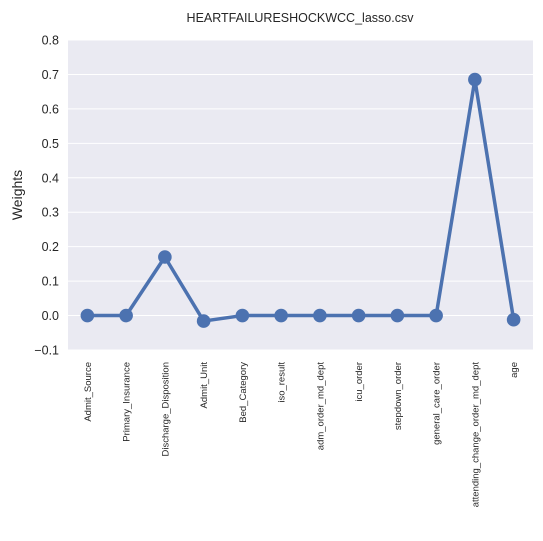 The width and height of the screenshot is (543, 541). What do you see at coordinates (165, 409) in the screenshot?
I see `x-tick-label: Discharge_Disposition` at bounding box center [165, 409].